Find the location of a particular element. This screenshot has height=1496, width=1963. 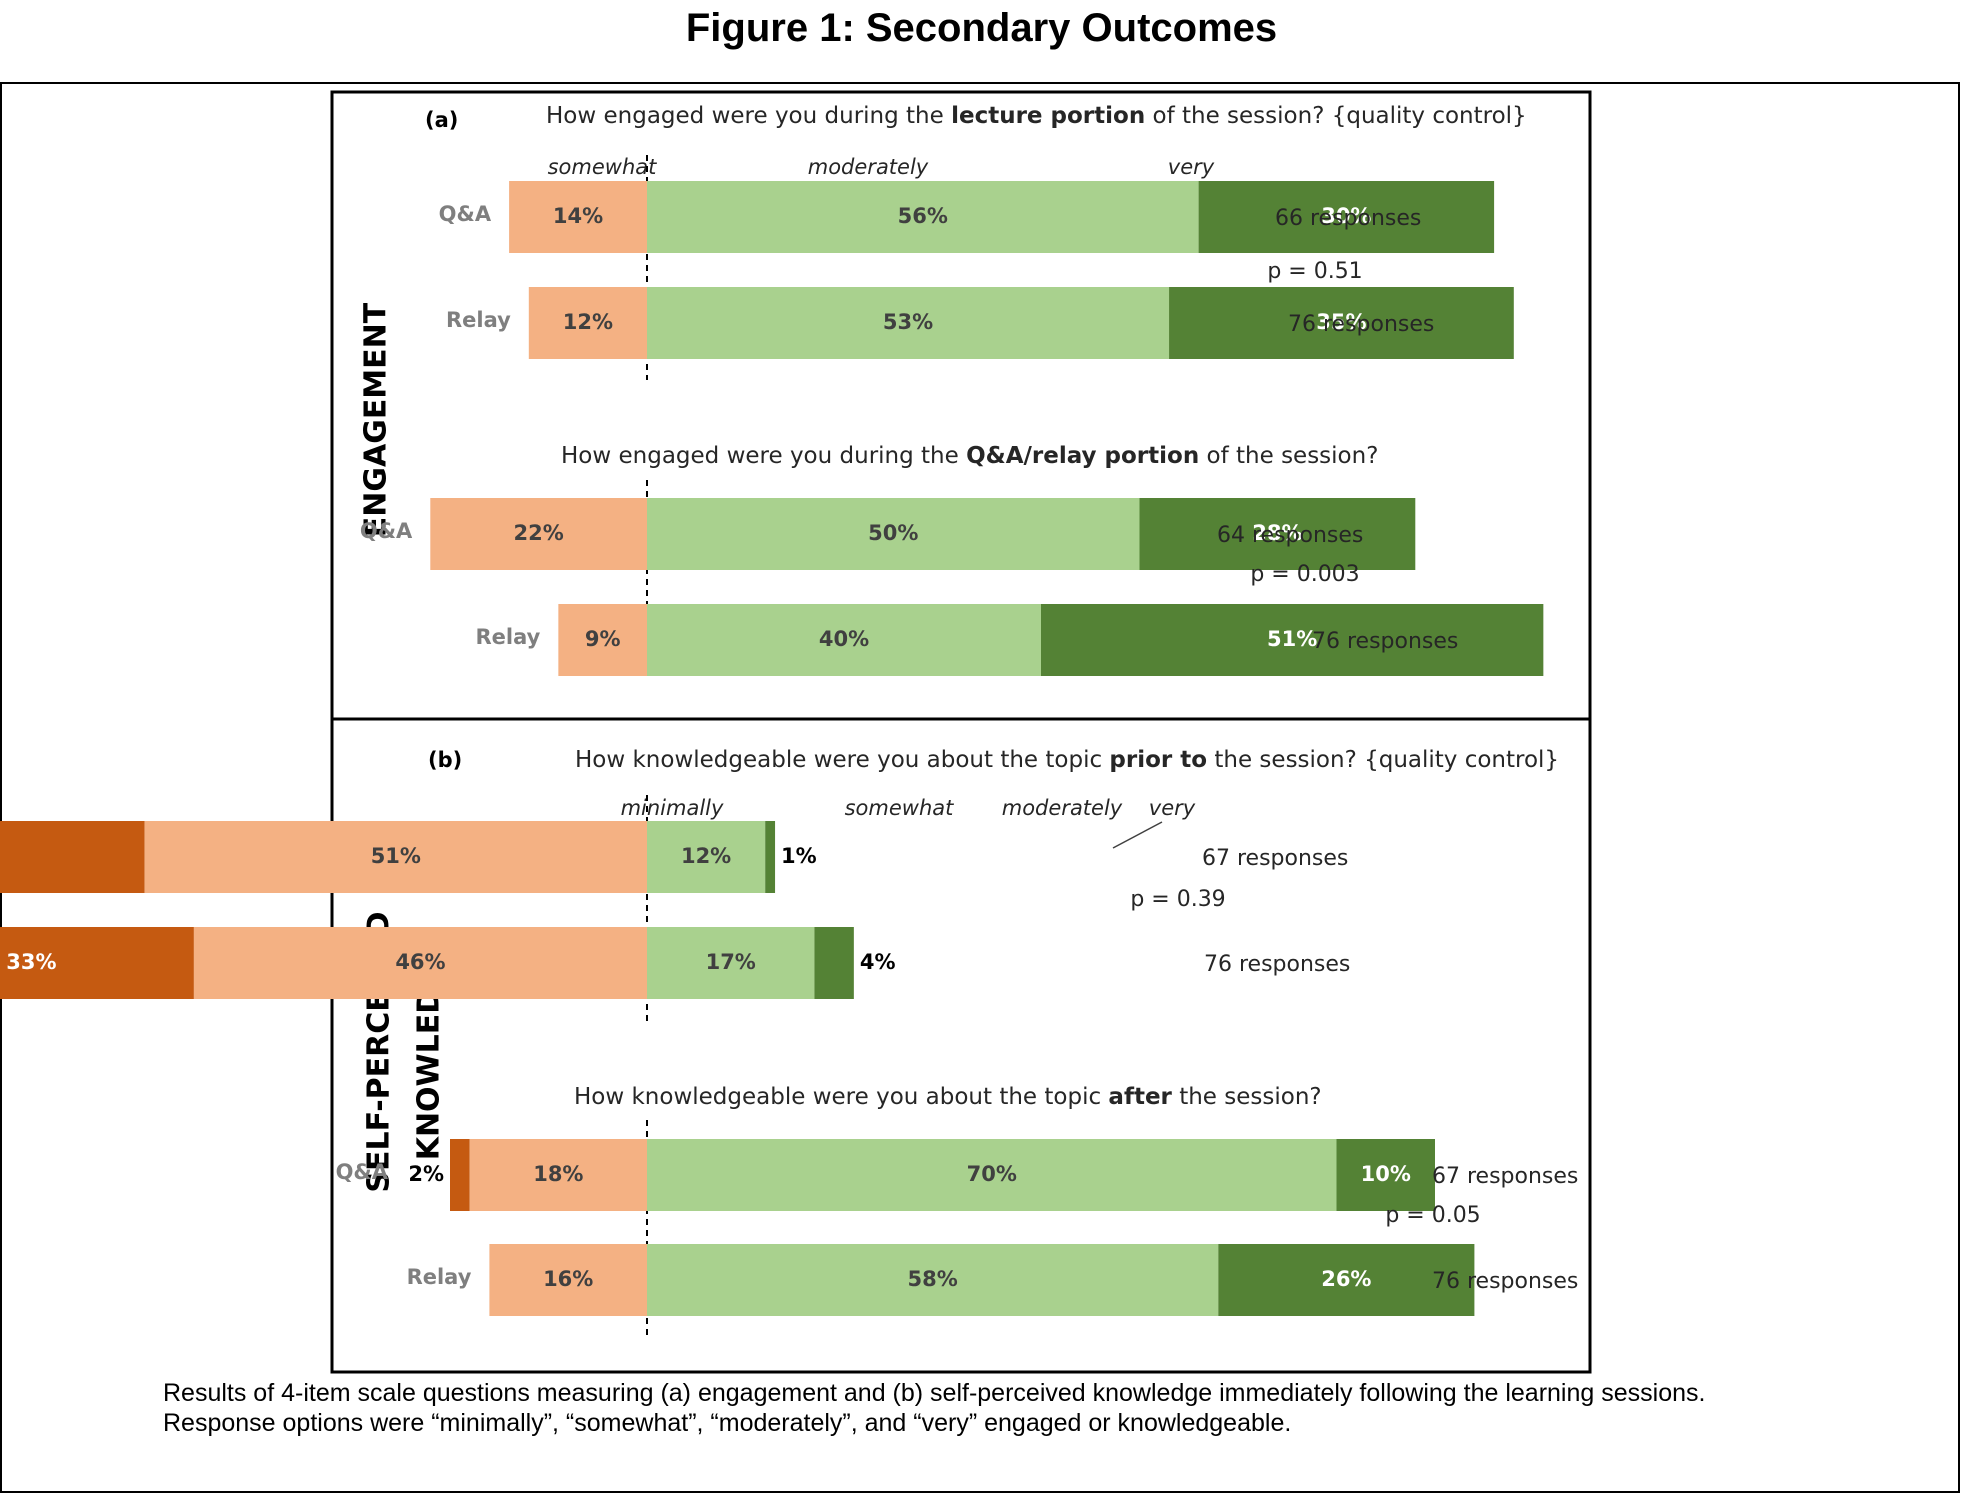

data-label-somewhat: 12% is located at coordinates (588, 322).